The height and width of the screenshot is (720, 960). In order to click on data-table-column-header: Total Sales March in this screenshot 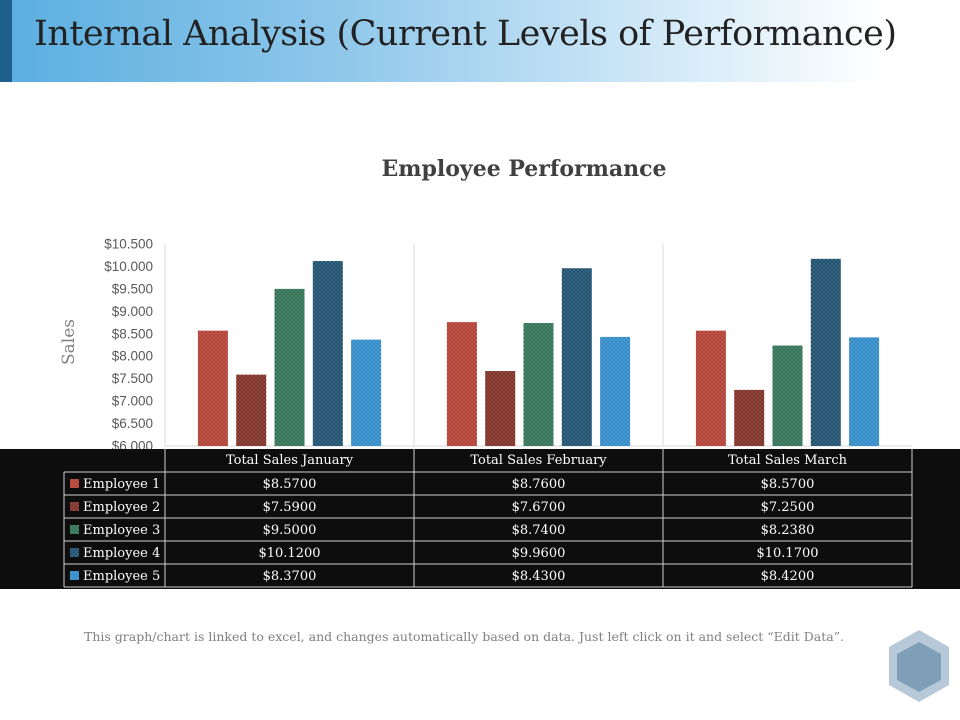, I will do `click(788, 460)`.